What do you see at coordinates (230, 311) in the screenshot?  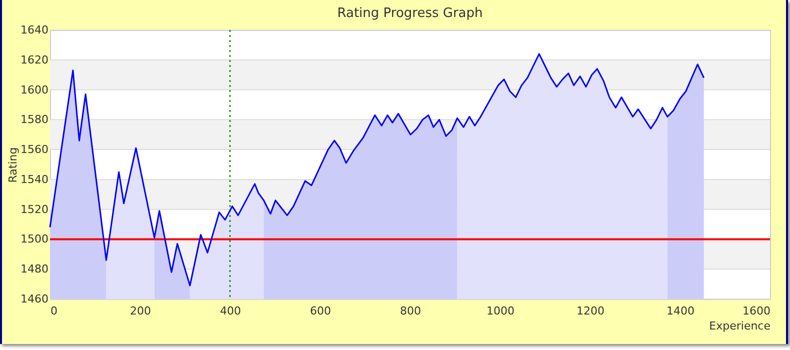 I see `x-tick-label: 400` at bounding box center [230, 311].